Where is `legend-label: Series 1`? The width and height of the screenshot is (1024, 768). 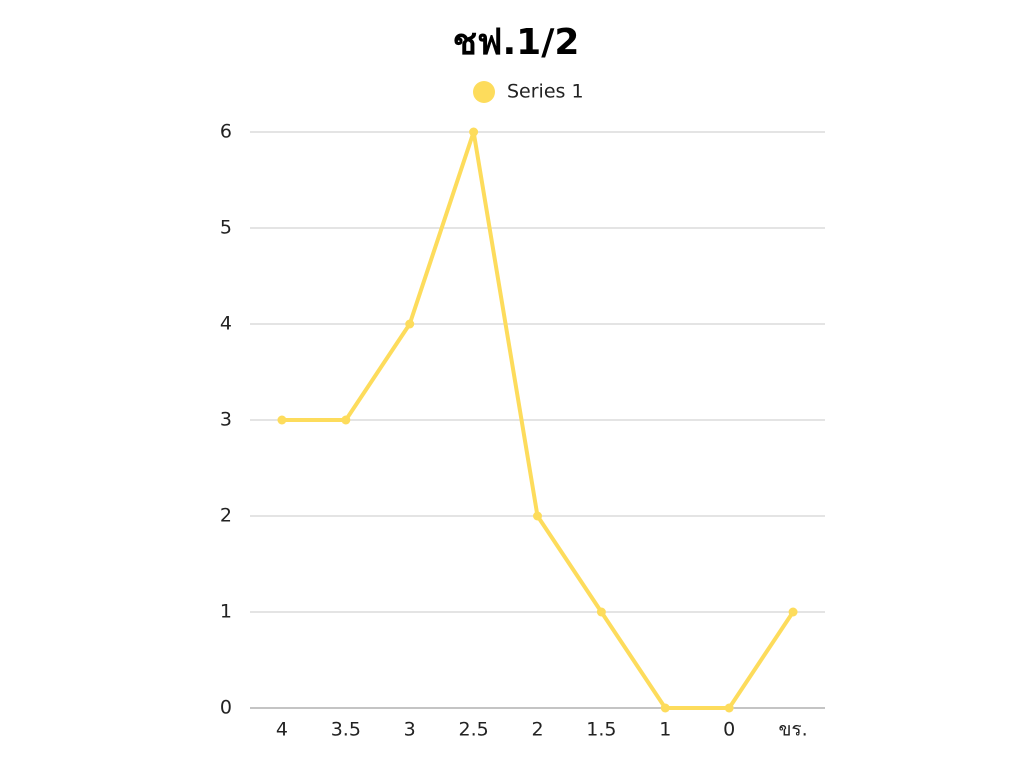
legend-label: Series 1 is located at coordinates (545, 92).